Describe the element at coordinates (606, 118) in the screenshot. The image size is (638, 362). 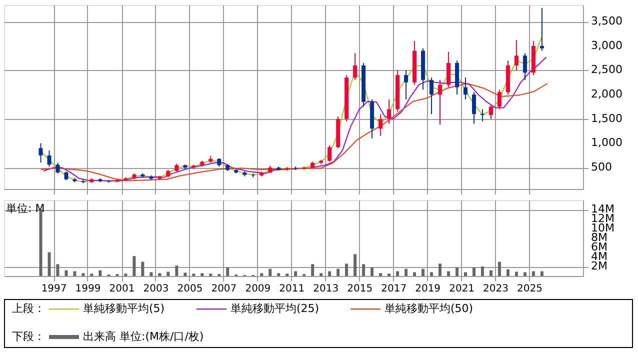
I see `y-tick-label: 1,500` at that location.